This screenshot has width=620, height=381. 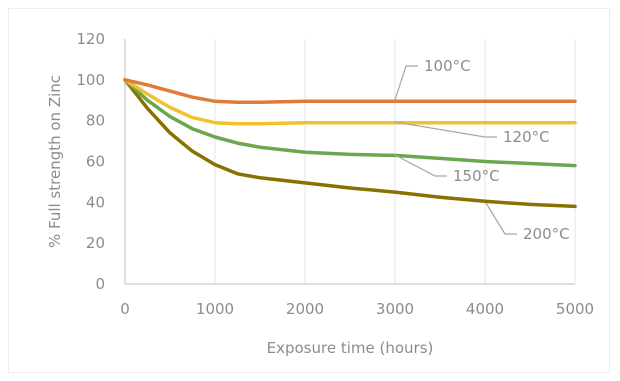 What do you see at coordinates (575, 309) in the screenshot?
I see `x-tick-label: 5000` at bounding box center [575, 309].